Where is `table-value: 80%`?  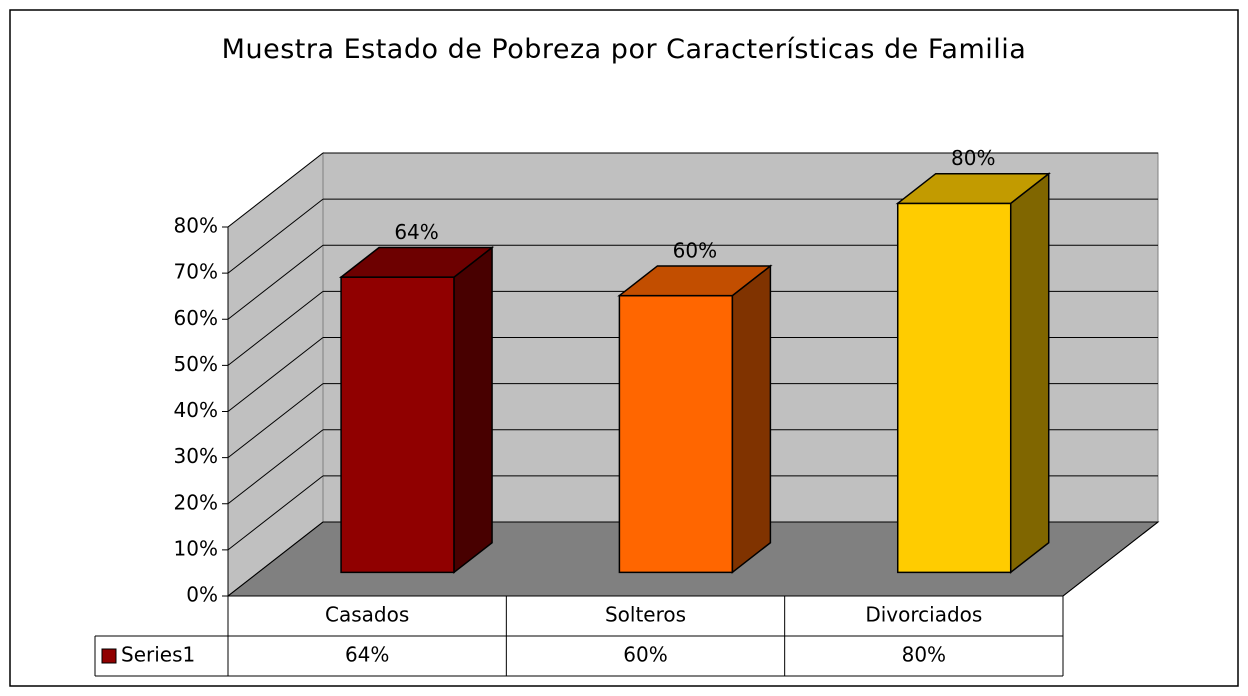 table-value: 80% is located at coordinates (924, 655).